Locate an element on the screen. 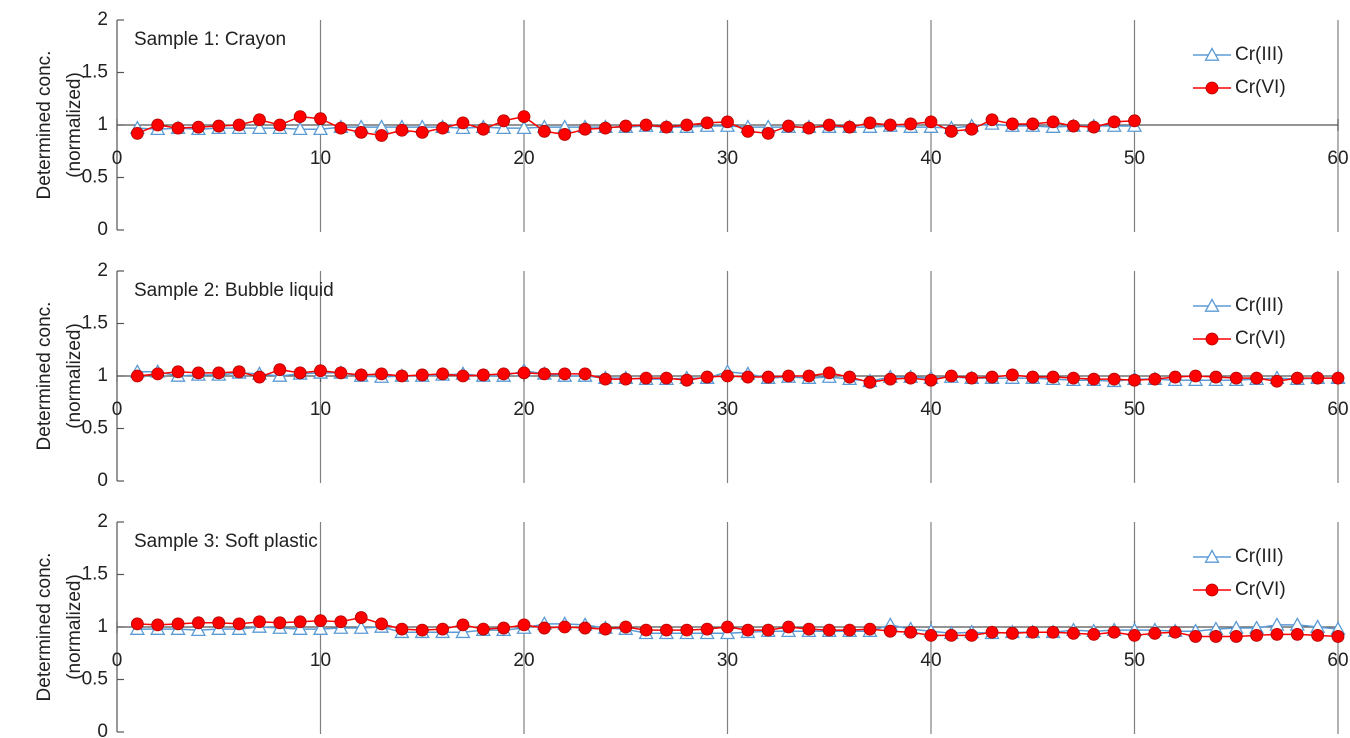 This screenshot has height=738, width=1350. y-axis-label: Determined conc. is located at coordinates (44, 376).